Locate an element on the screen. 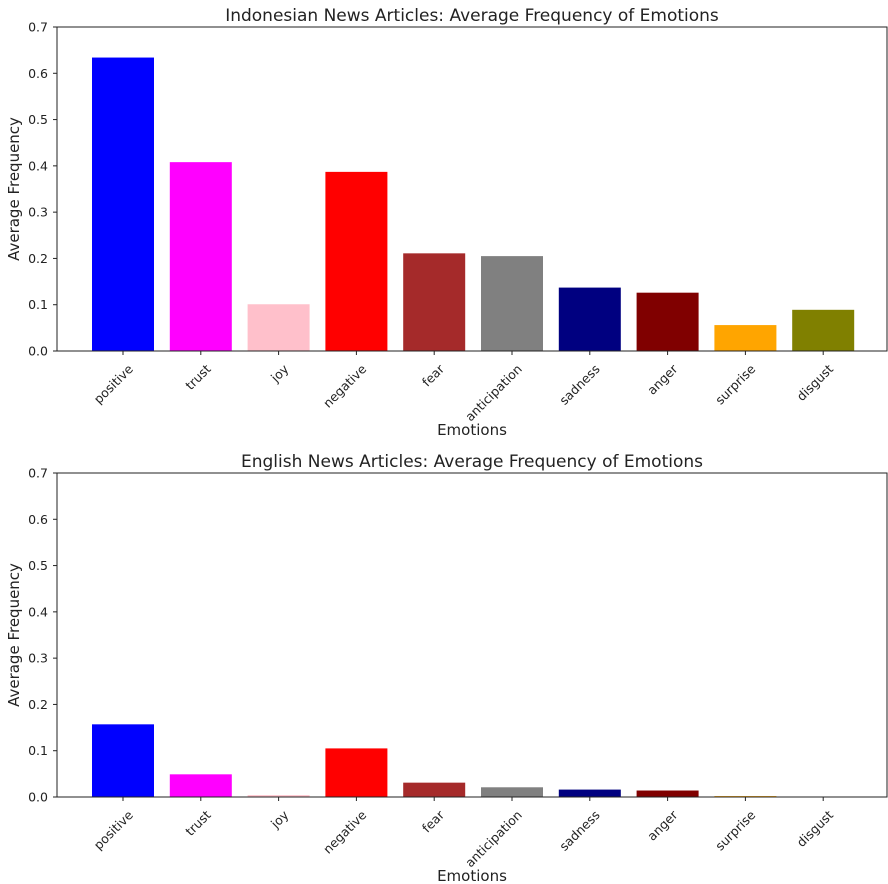  indonesian-bar-surprise is located at coordinates (745, 338).